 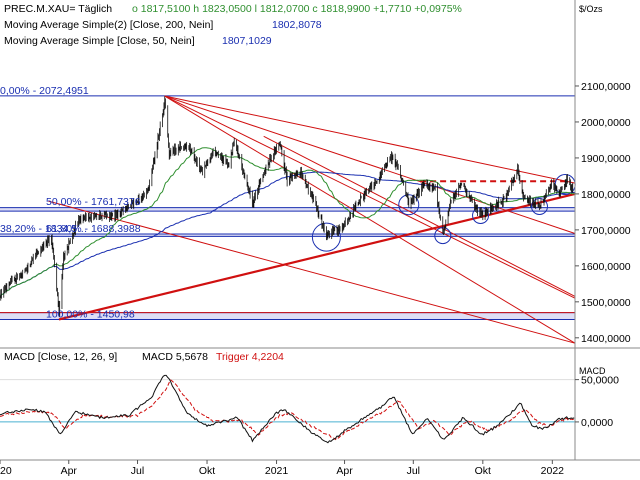 I want to click on fib-label: 61,80% - 1688,3988, so click(x=93, y=229).